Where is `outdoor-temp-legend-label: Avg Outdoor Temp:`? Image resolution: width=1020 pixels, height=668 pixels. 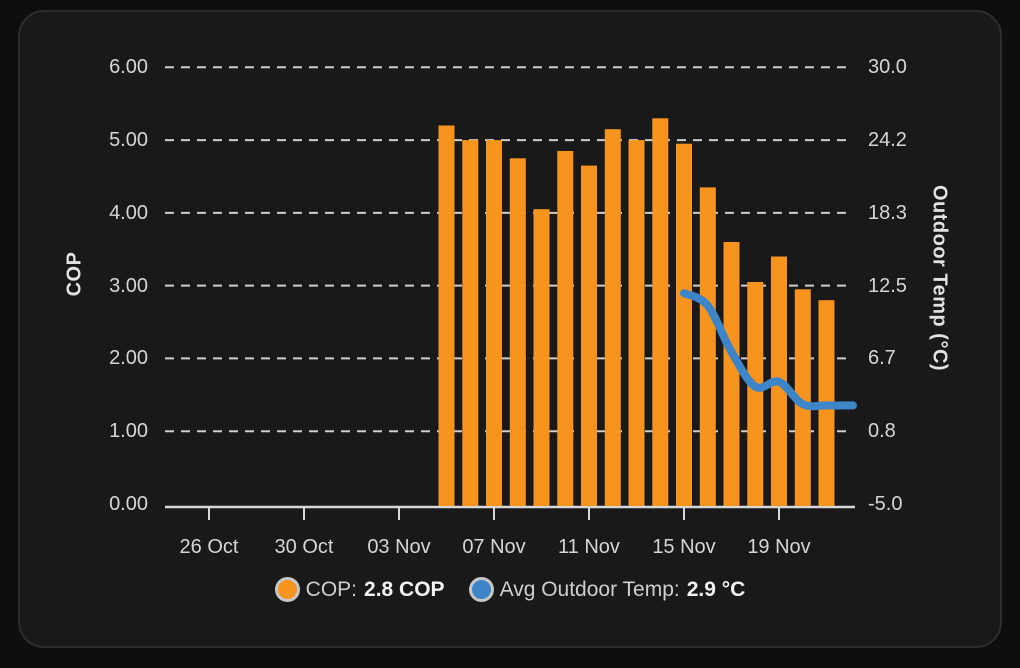
outdoor-temp-legend-label: Avg Outdoor Temp: is located at coordinates (589, 589).